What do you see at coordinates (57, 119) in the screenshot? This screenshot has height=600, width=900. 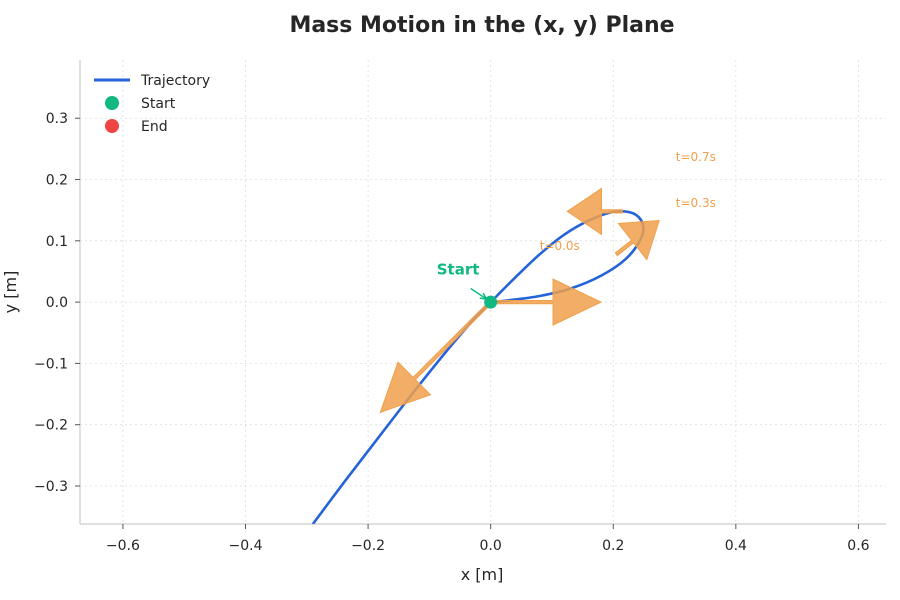 I see `y-tick-label: 0.3` at bounding box center [57, 119].